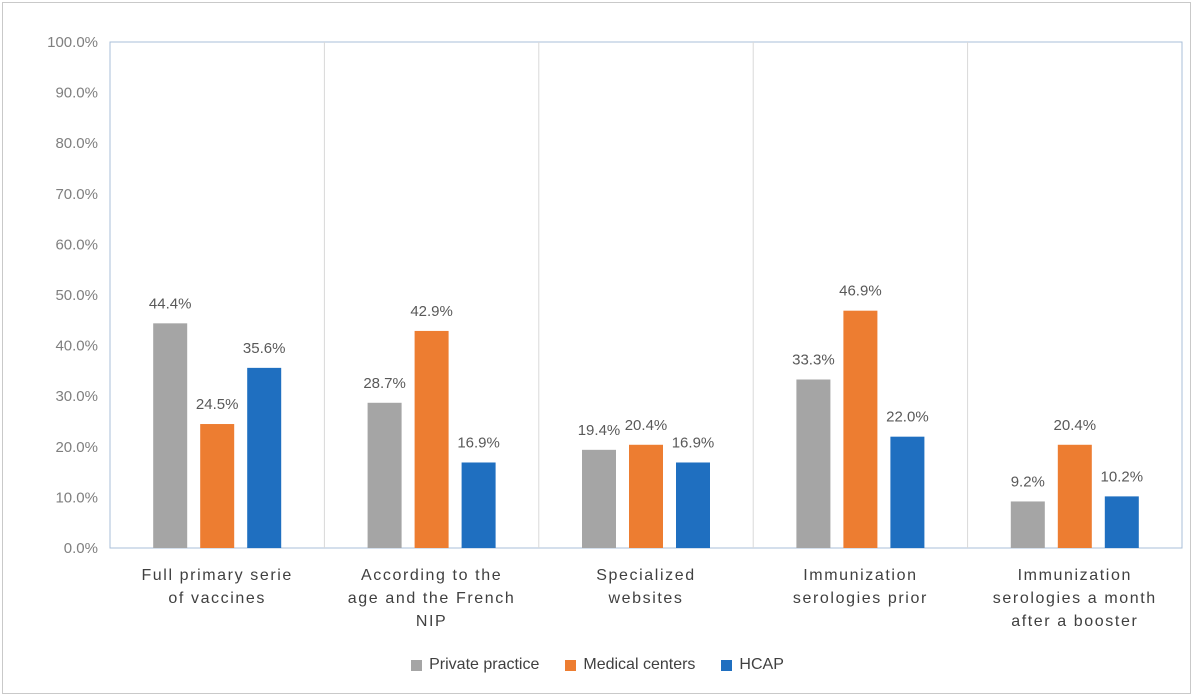 The width and height of the screenshot is (1195, 698). Describe the element at coordinates (645, 598) in the screenshot. I see `x-category-label: websites` at that location.